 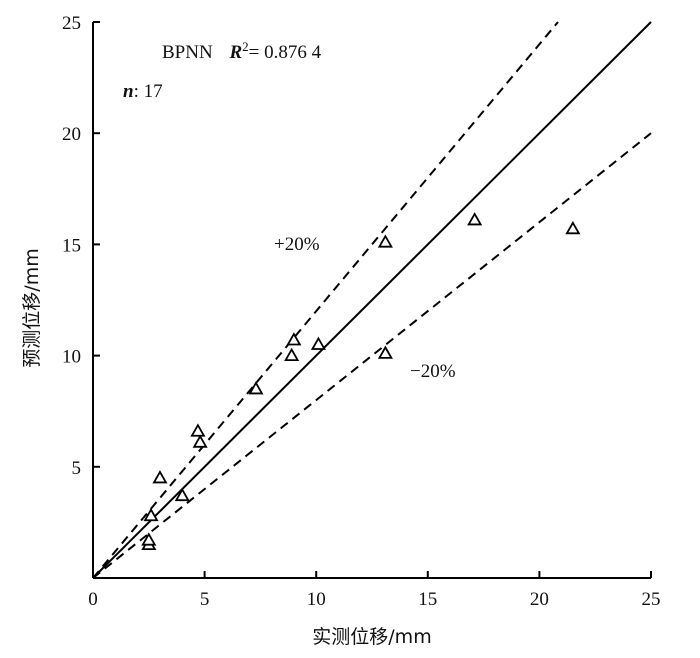 What do you see at coordinates (539, 599) in the screenshot?
I see `x-tick-label: 20` at bounding box center [539, 599].